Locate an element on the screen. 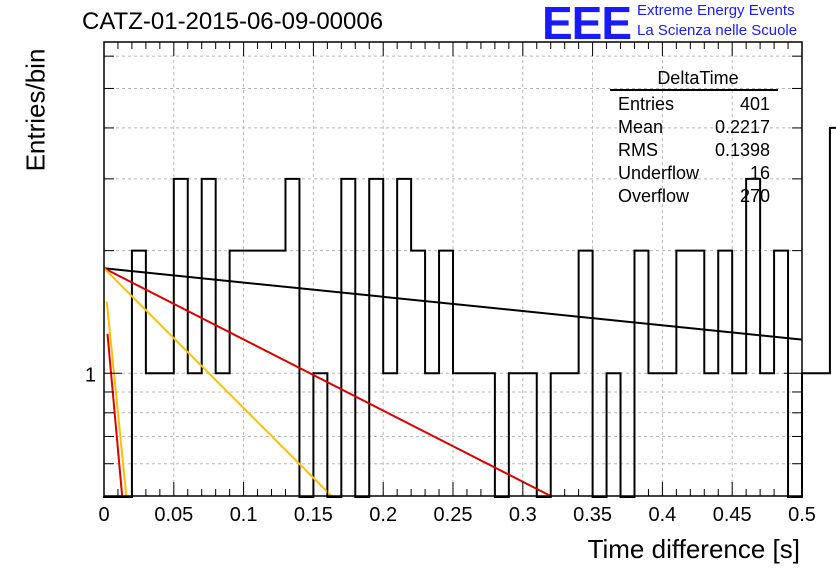 The image size is (836, 572). x-tick-label: 0.3 is located at coordinates (523, 515).